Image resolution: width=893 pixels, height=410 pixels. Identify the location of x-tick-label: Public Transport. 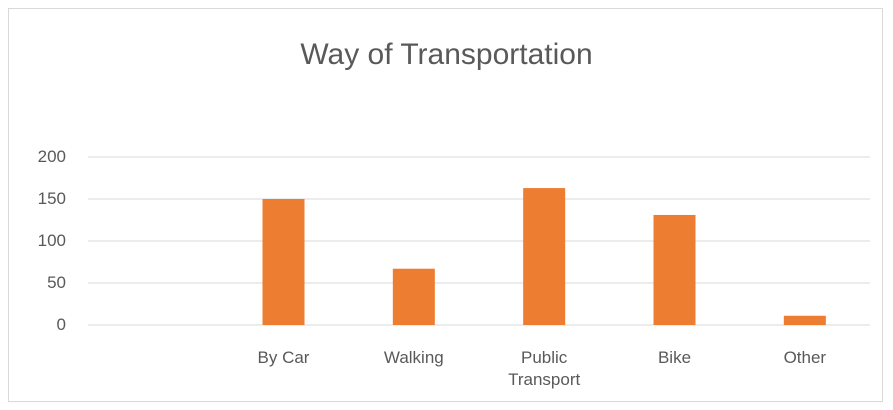
(544, 368).